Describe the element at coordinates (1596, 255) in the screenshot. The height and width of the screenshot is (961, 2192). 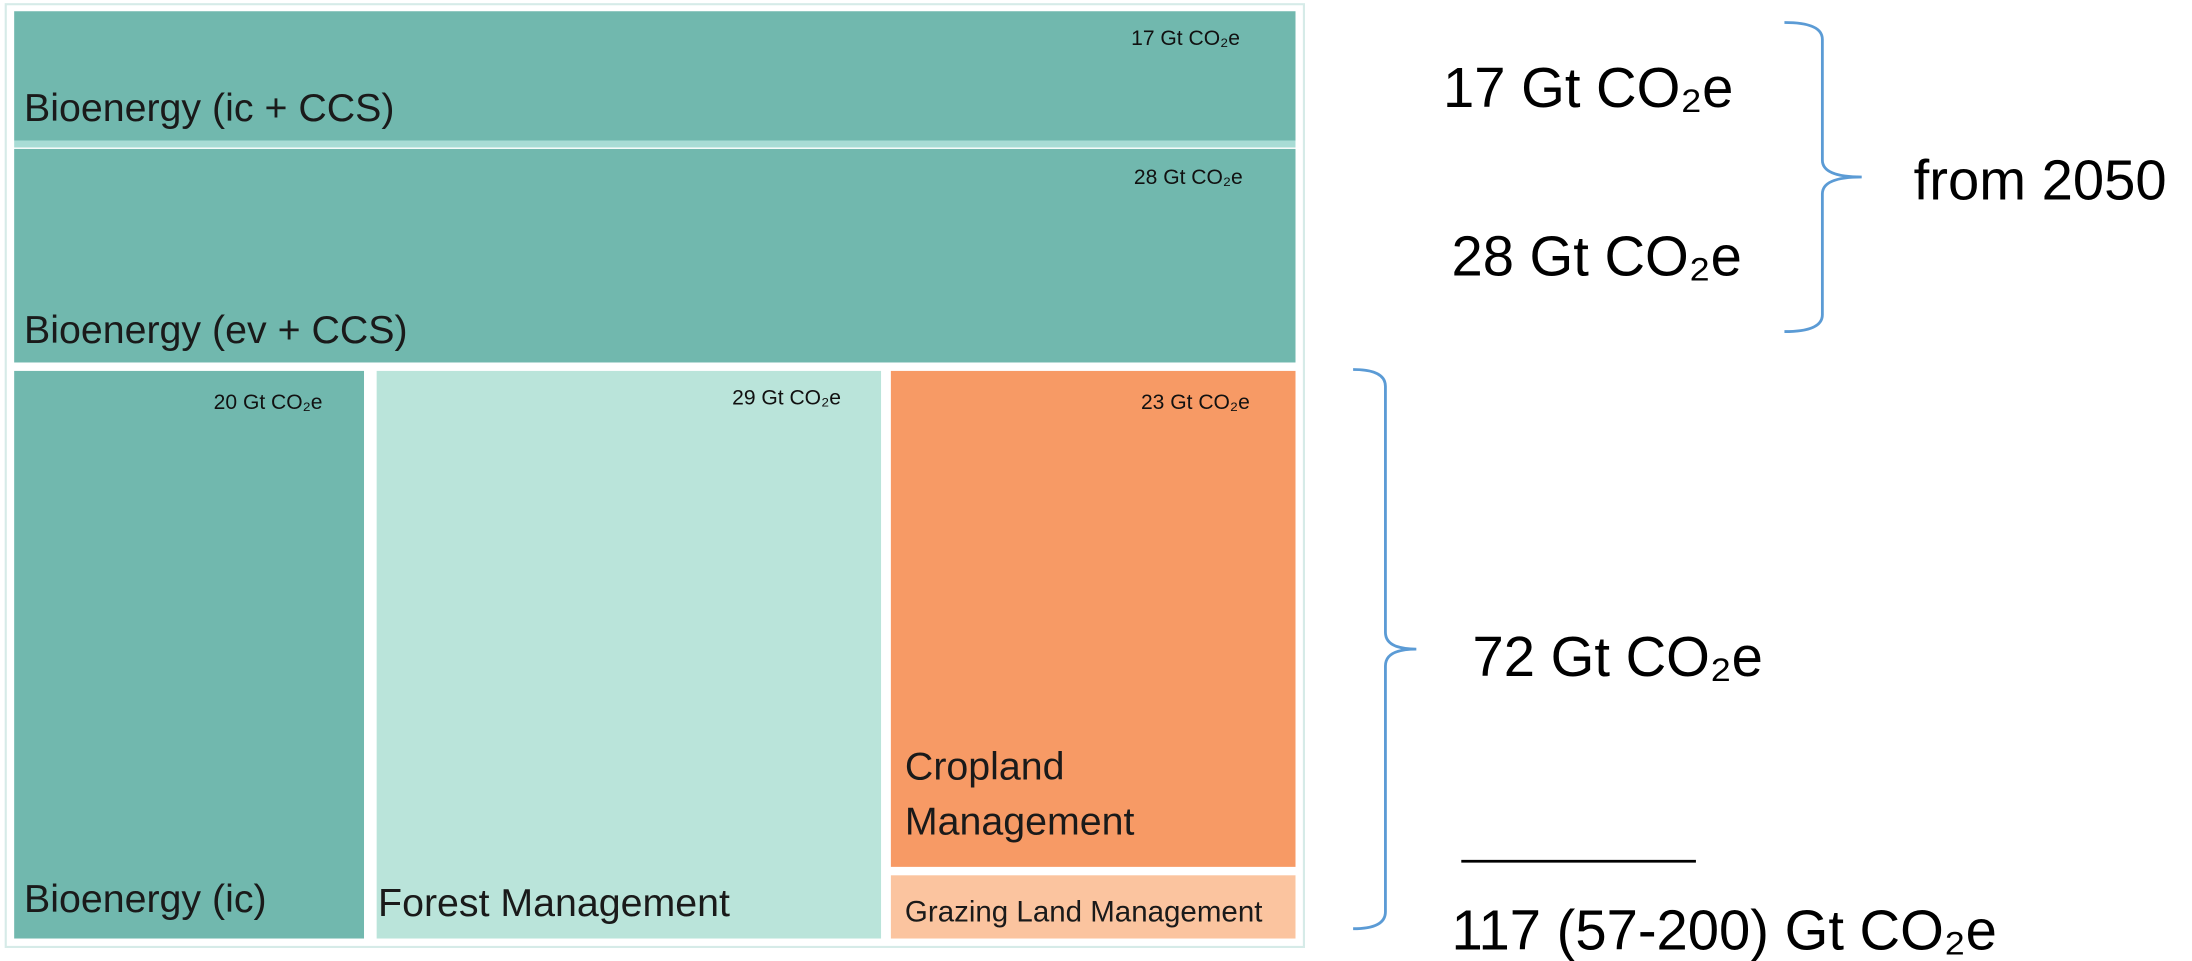
I see `annotation: 28 Gt CO₂e` at that location.